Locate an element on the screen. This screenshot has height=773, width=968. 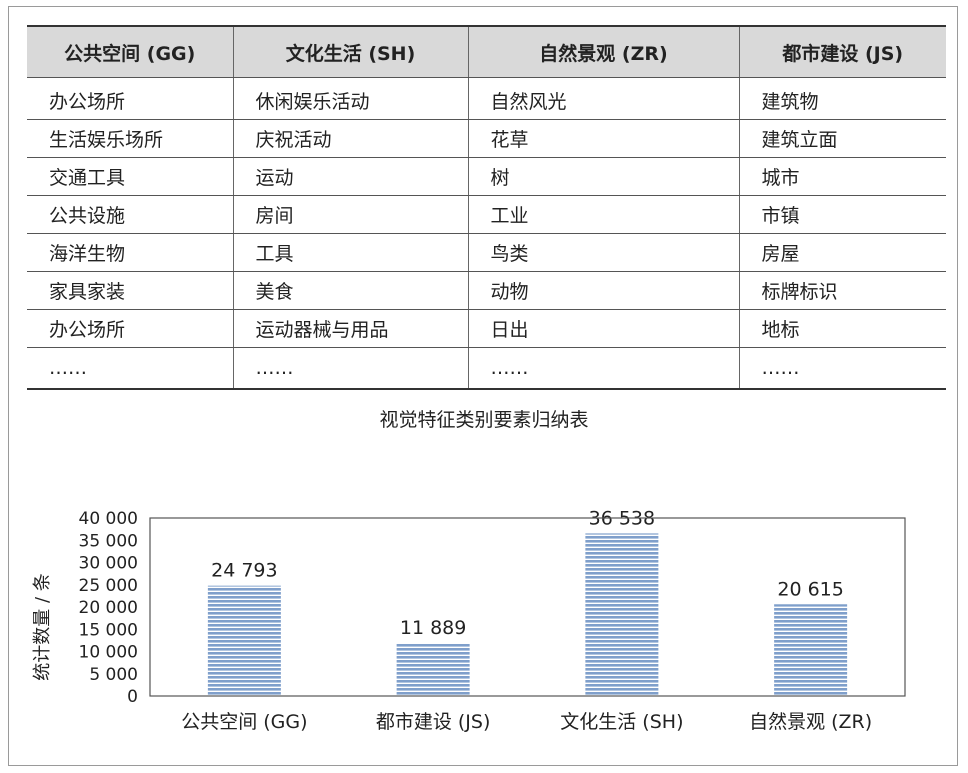
table-cell: 城市 is located at coordinates (842, 176).